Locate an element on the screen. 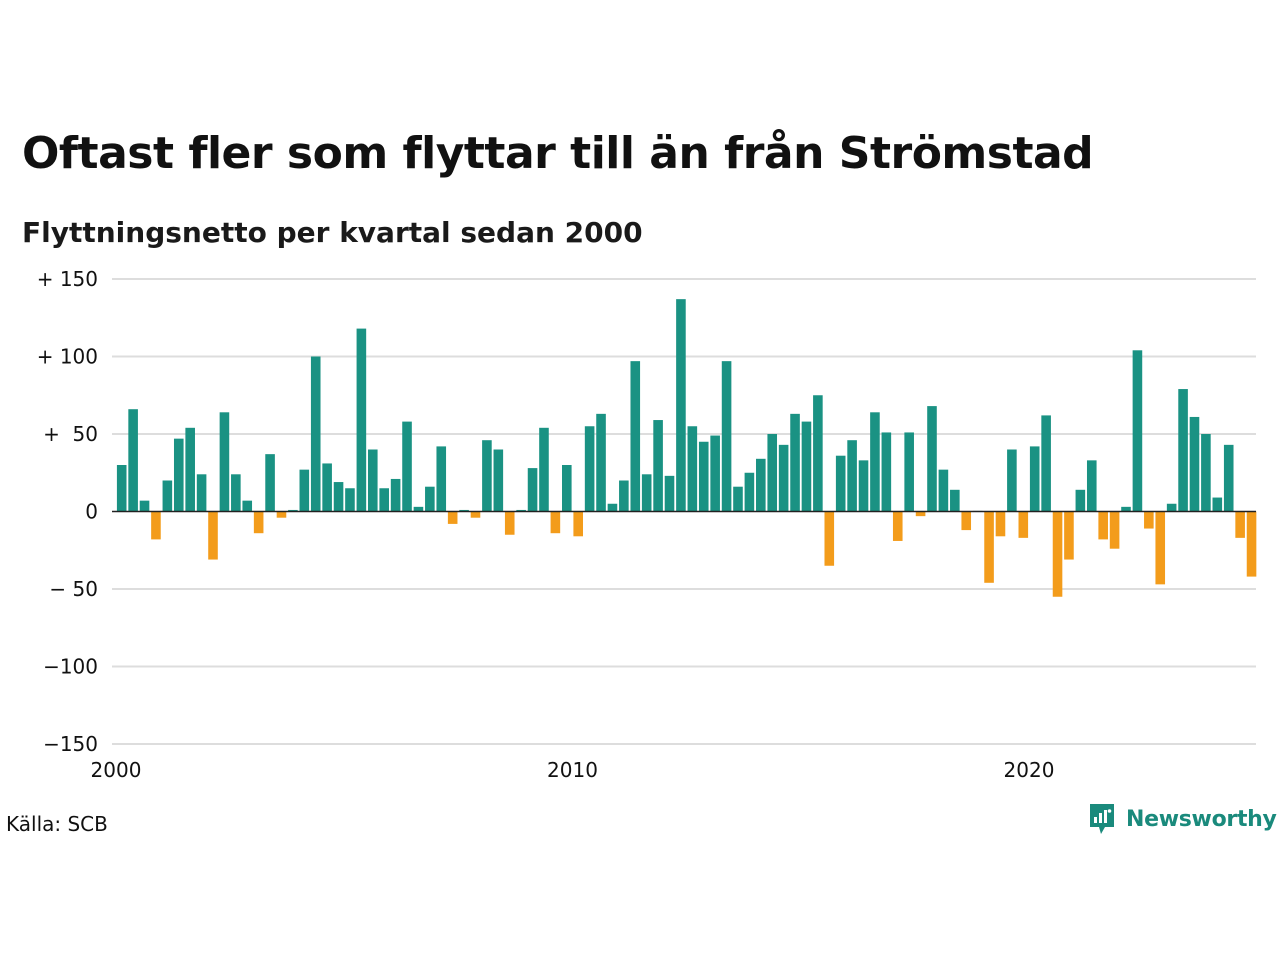 This screenshot has height=960, width=1280. y-axis-tick-labels: + 150 + 100 + 50 0 − 50 −100 −150 is located at coordinates (67, 511).